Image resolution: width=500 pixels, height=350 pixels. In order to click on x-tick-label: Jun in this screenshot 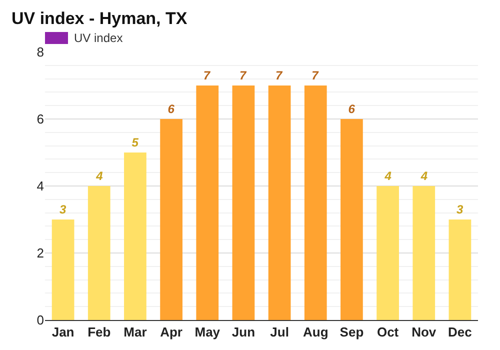, I will do `click(244, 332)`.